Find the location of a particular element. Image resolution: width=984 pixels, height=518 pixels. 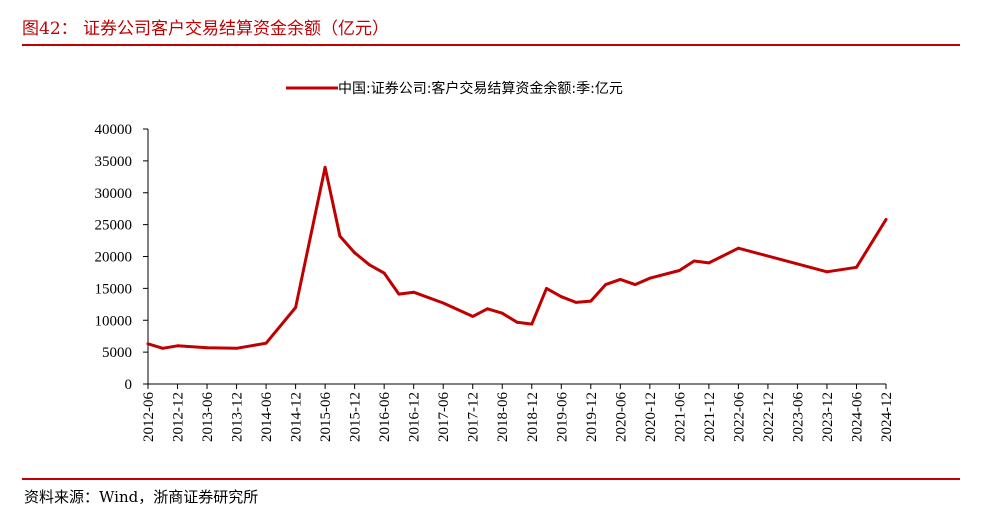

x-tick-label: 2023-06 is located at coordinates (798, 417).